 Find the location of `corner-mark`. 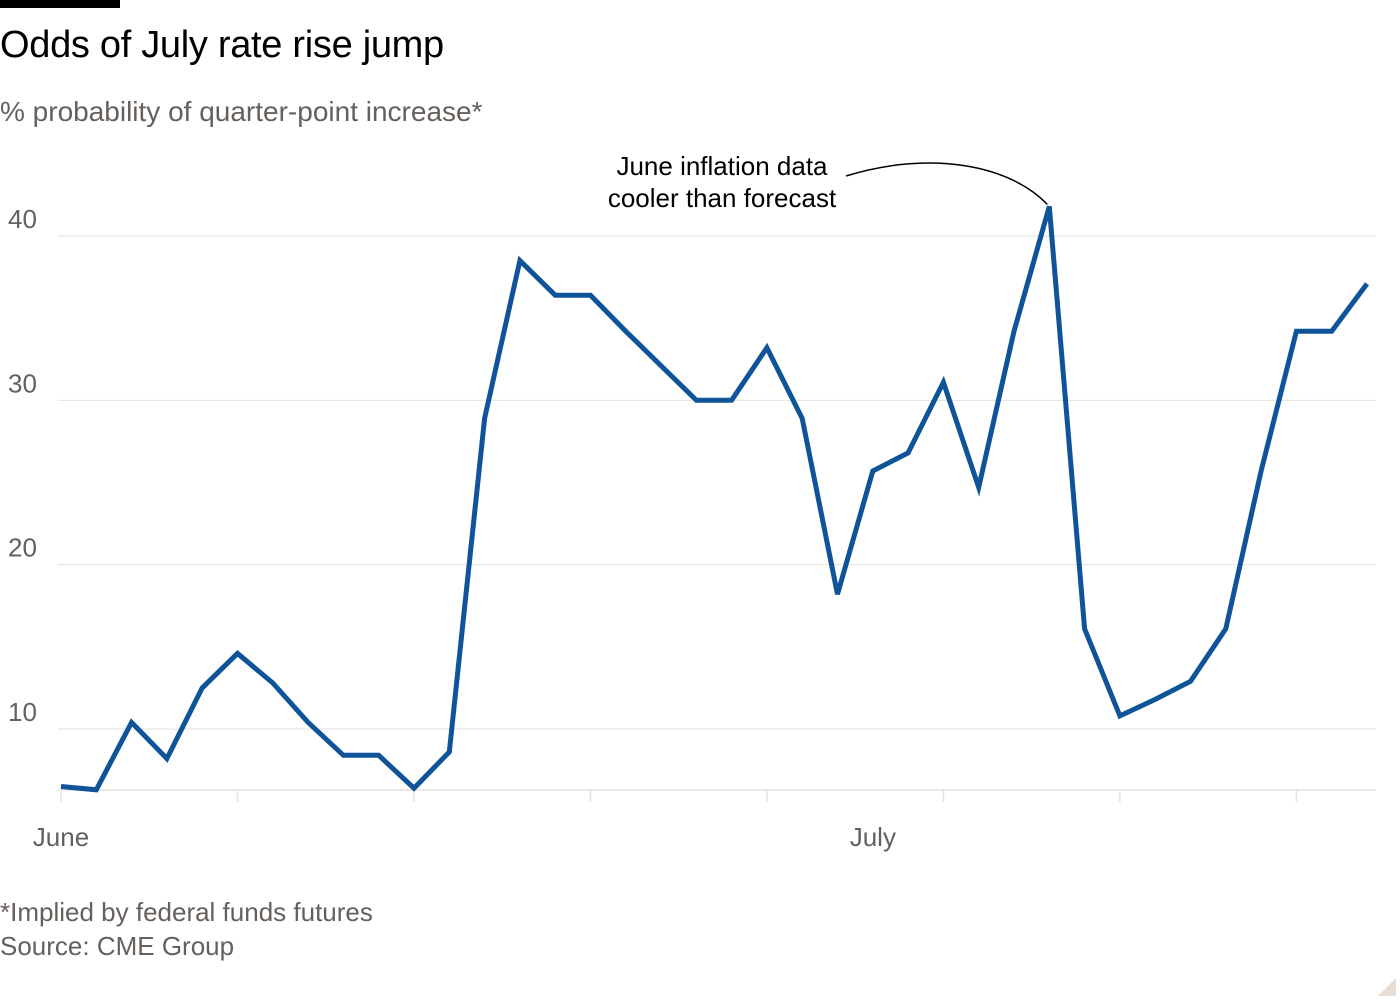

corner-mark is located at coordinates (1387, 987).